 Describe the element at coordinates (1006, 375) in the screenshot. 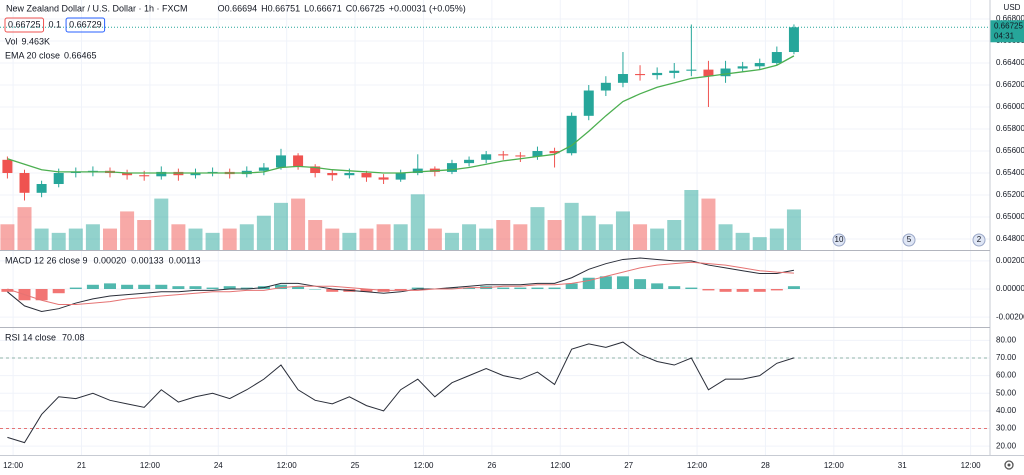

I see `y-tick-label: 60.00` at that location.